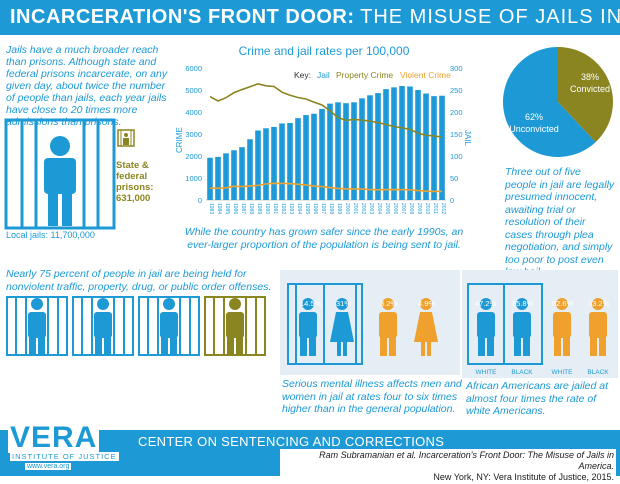 This screenshot has height=484, width=620. What do you see at coordinates (487, 372) in the screenshot?
I see `race-label-white-jail: WHITE` at bounding box center [487, 372].